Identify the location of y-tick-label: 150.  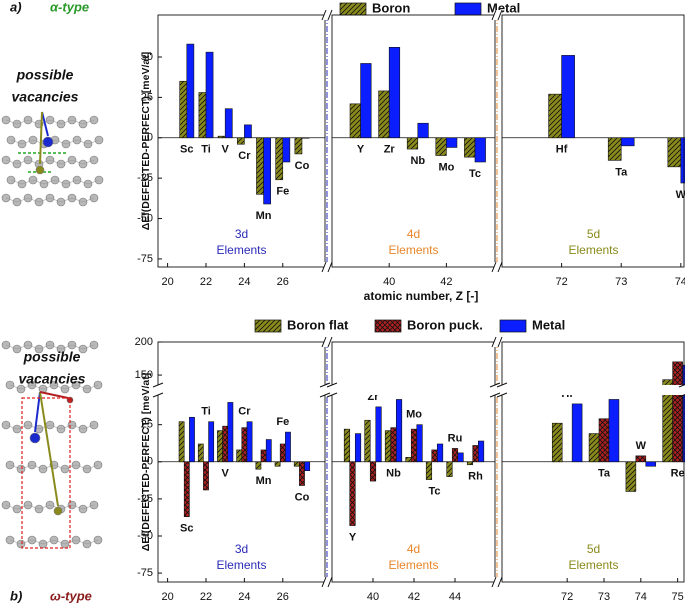
(144, 375).